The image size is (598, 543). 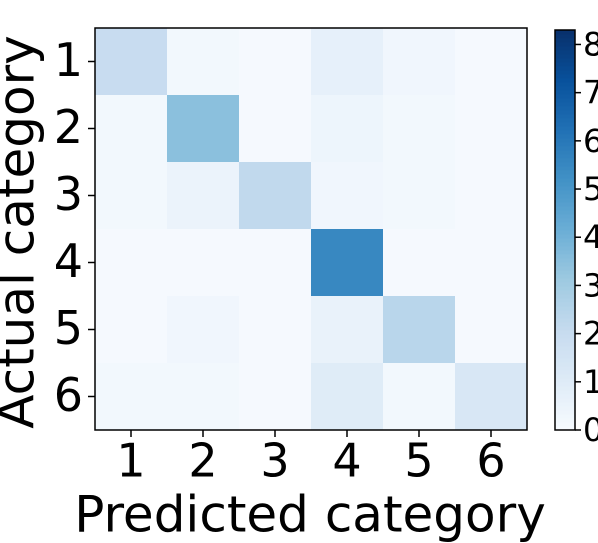 I want to click on y-axis-label: Actual category, so click(x=23, y=232).